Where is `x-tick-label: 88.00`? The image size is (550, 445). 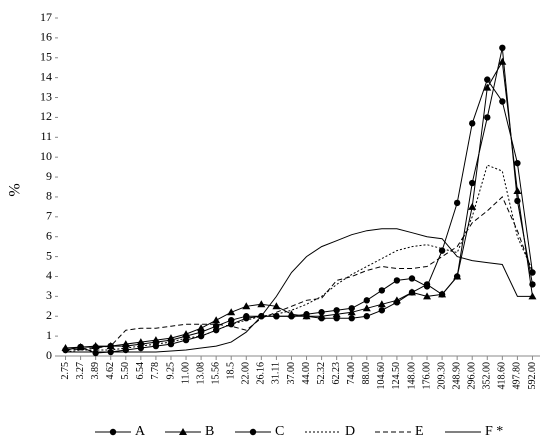 x-tick-label: 88.00 is located at coordinates (366, 373).